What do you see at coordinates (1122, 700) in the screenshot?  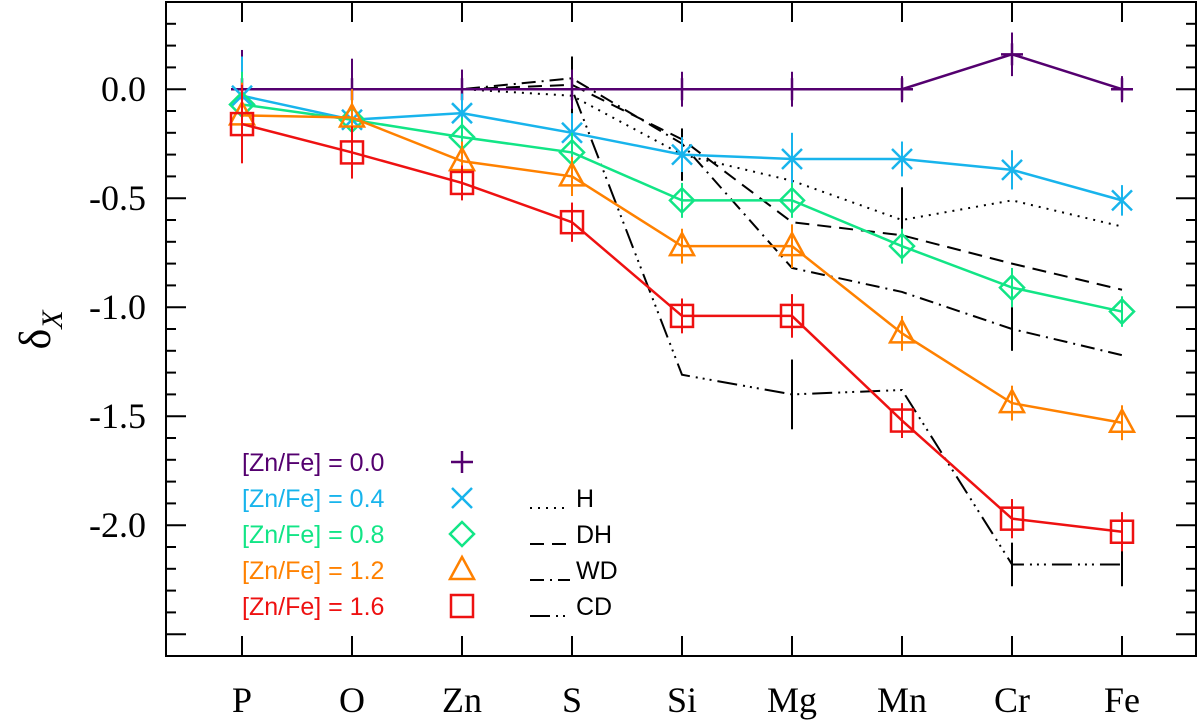 I see `x-tick-label-fe: Fe` at bounding box center [1122, 700].